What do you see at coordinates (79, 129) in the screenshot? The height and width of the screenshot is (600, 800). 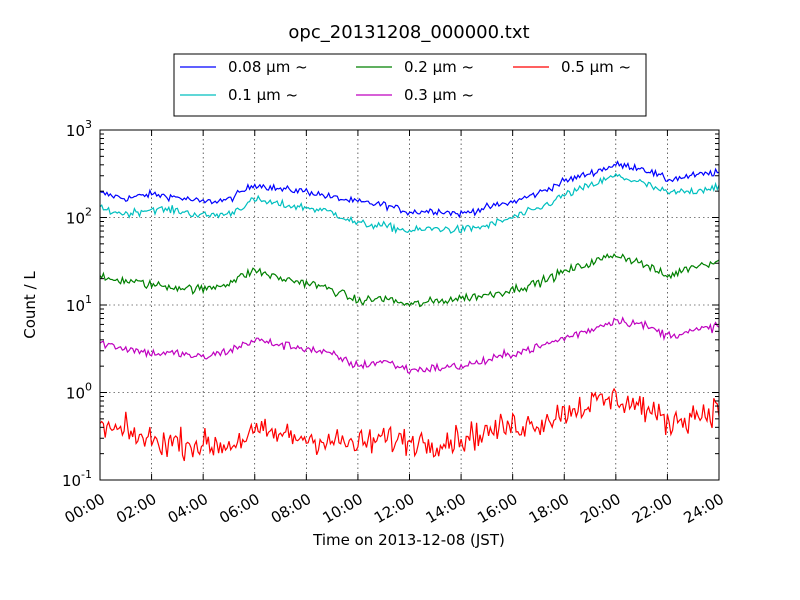 I see `y-tick-label: 10³` at bounding box center [79, 129].